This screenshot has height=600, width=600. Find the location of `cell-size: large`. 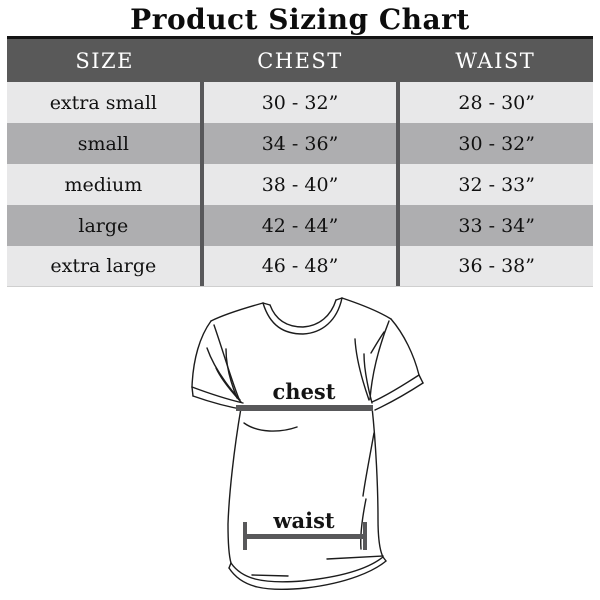

cell-size: large is located at coordinates (103, 225).